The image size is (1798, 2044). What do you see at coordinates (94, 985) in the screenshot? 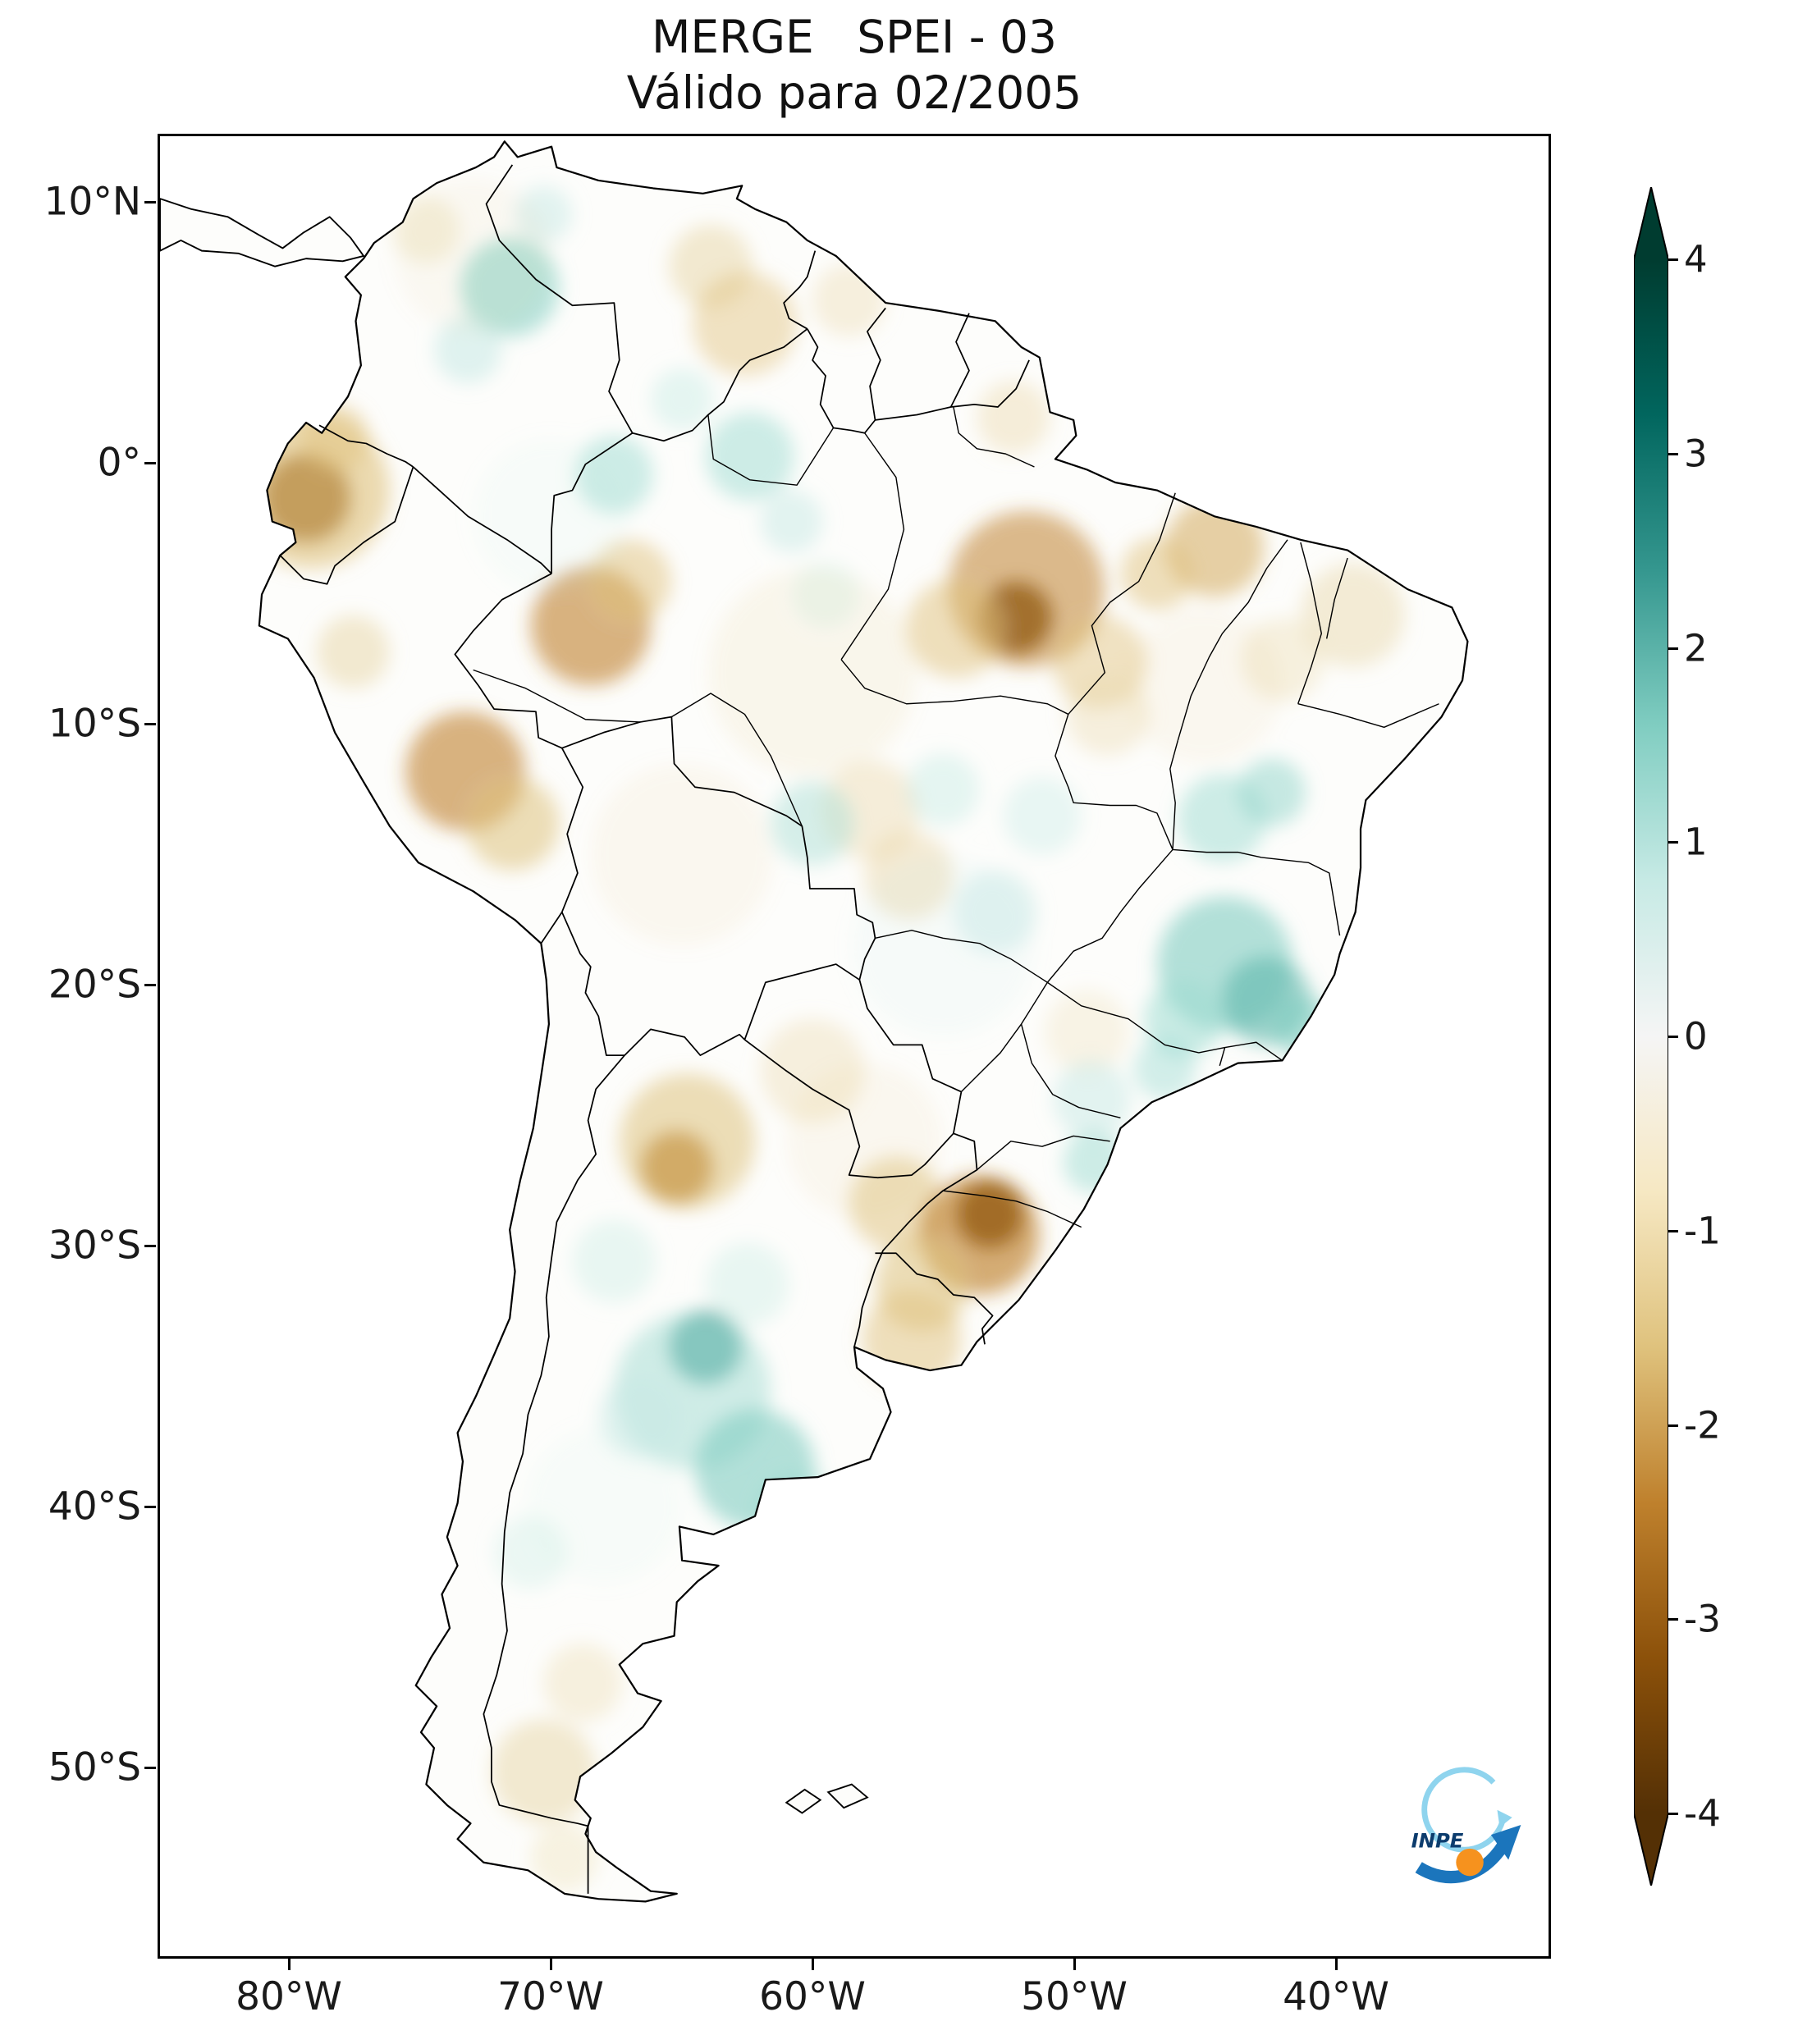
I see `y-tick-label: 20°S` at bounding box center [94, 985].